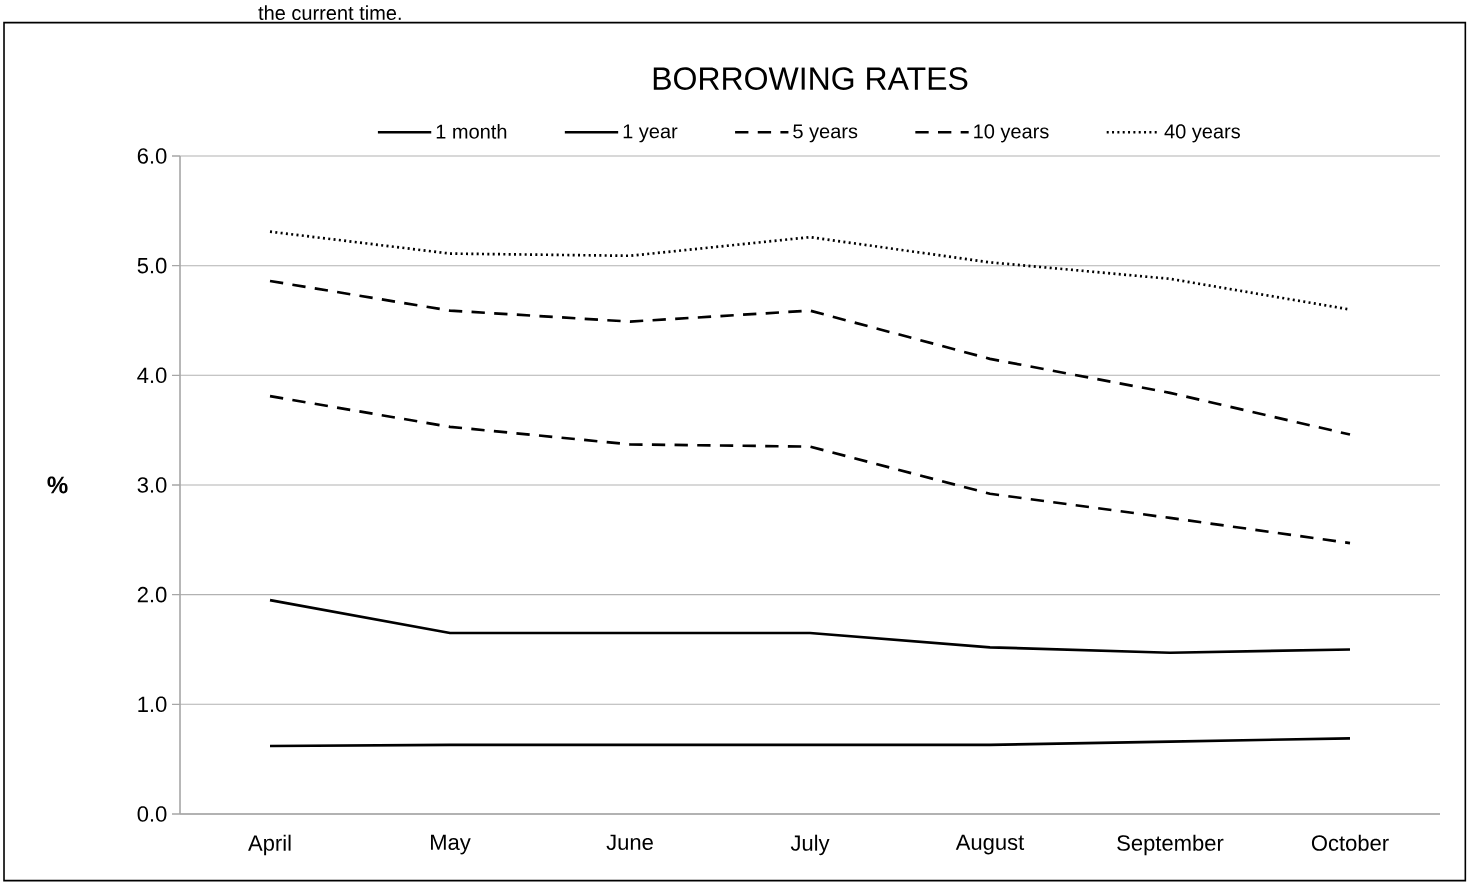 The width and height of the screenshot is (1468, 882). Describe the element at coordinates (629, 842) in the screenshot. I see `x-tick-label: June` at that location.